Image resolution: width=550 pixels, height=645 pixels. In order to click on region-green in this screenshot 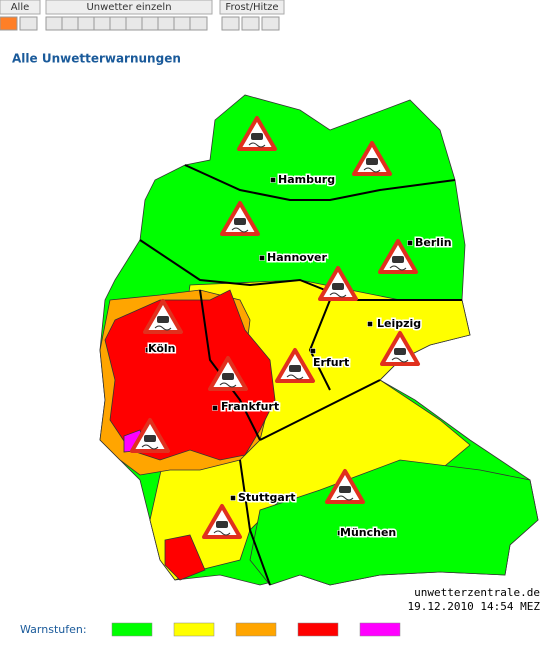, I will do `click(394, 522)`.